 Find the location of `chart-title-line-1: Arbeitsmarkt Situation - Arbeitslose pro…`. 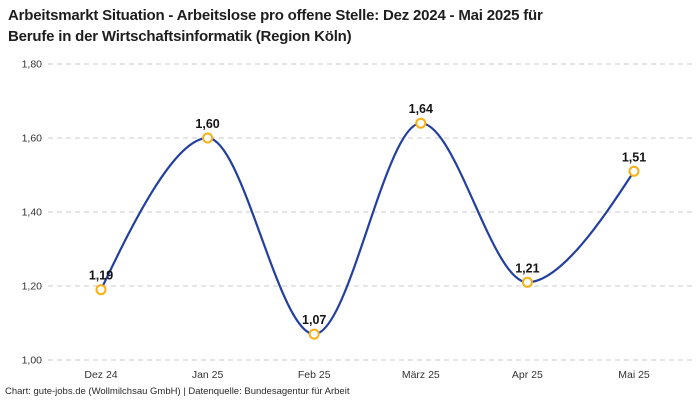

chart-title-line-1: Arbeitsmarkt Situation - Arbeitslose pro… is located at coordinates (275, 15).